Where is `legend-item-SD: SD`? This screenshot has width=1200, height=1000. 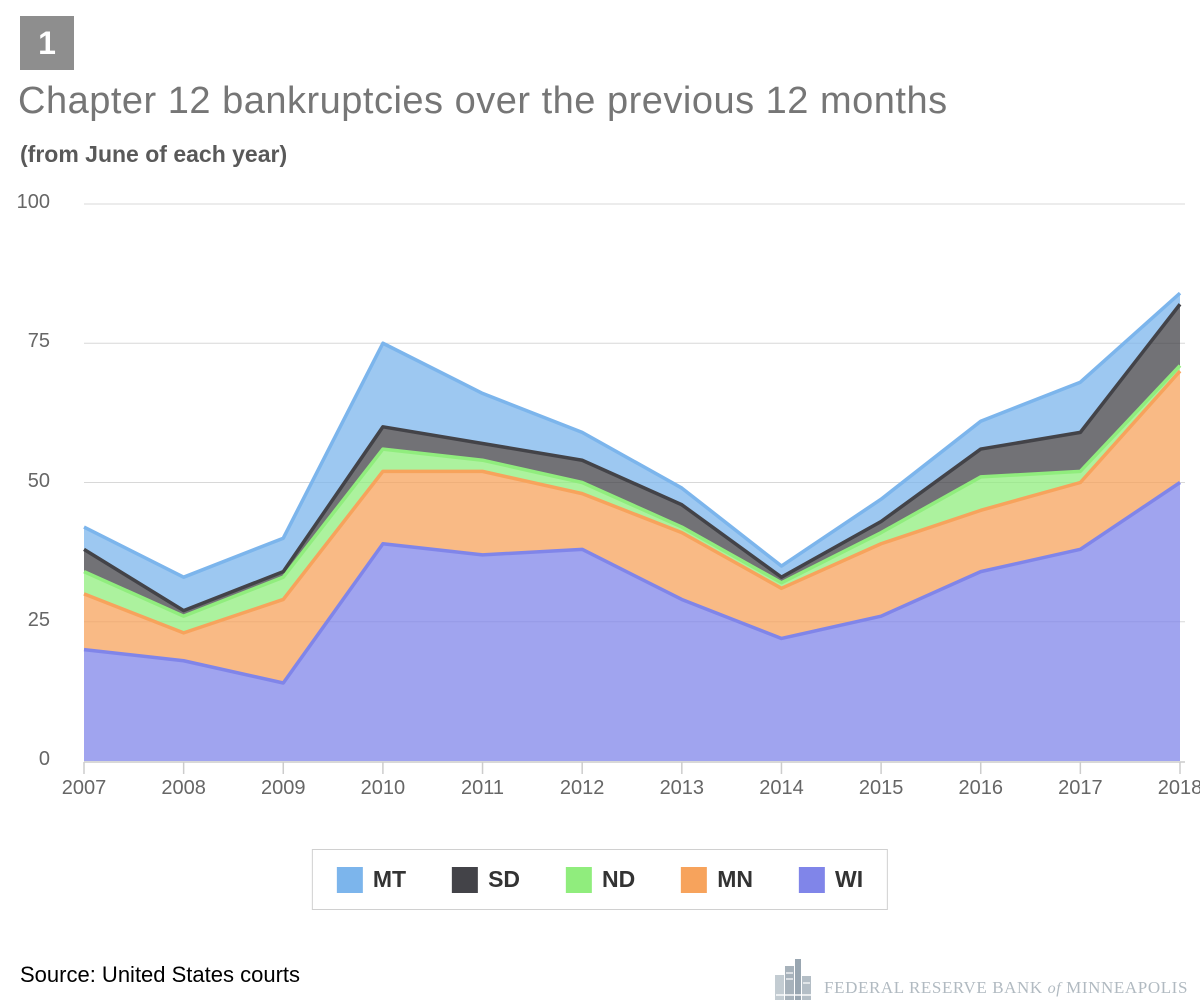
legend-item-SD: SD is located at coordinates (486, 879).